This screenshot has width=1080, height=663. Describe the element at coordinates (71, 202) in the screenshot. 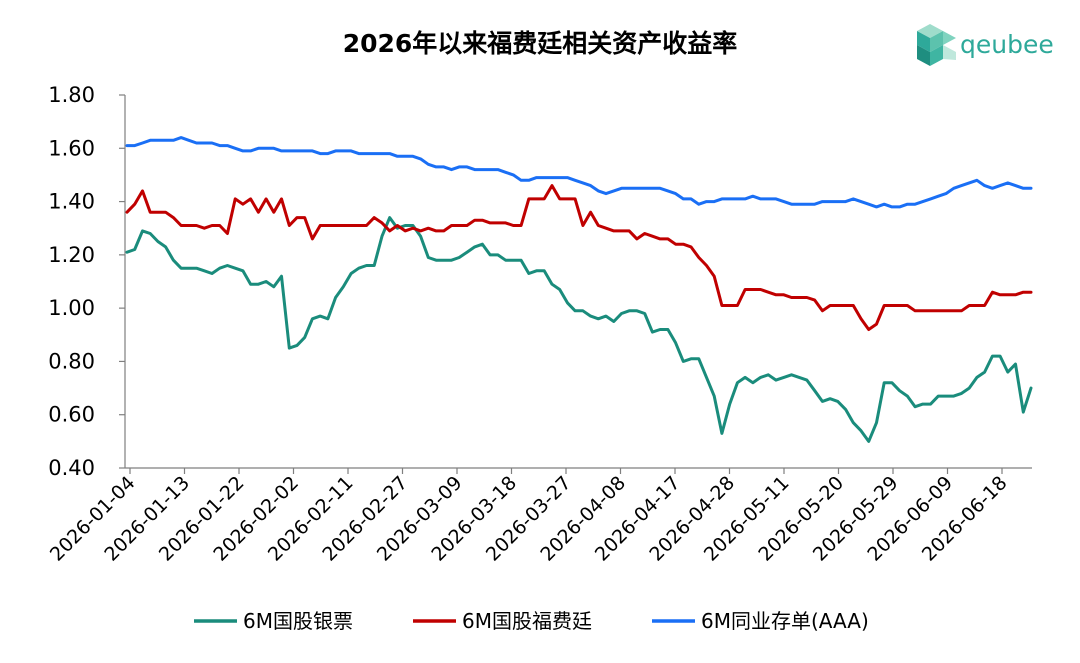

I see `y-tick-label: 1.40` at that location.